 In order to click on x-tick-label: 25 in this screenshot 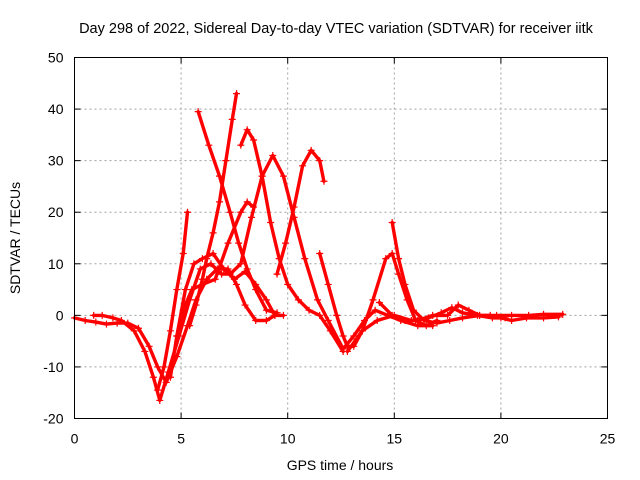, I will do `click(608, 439)`.